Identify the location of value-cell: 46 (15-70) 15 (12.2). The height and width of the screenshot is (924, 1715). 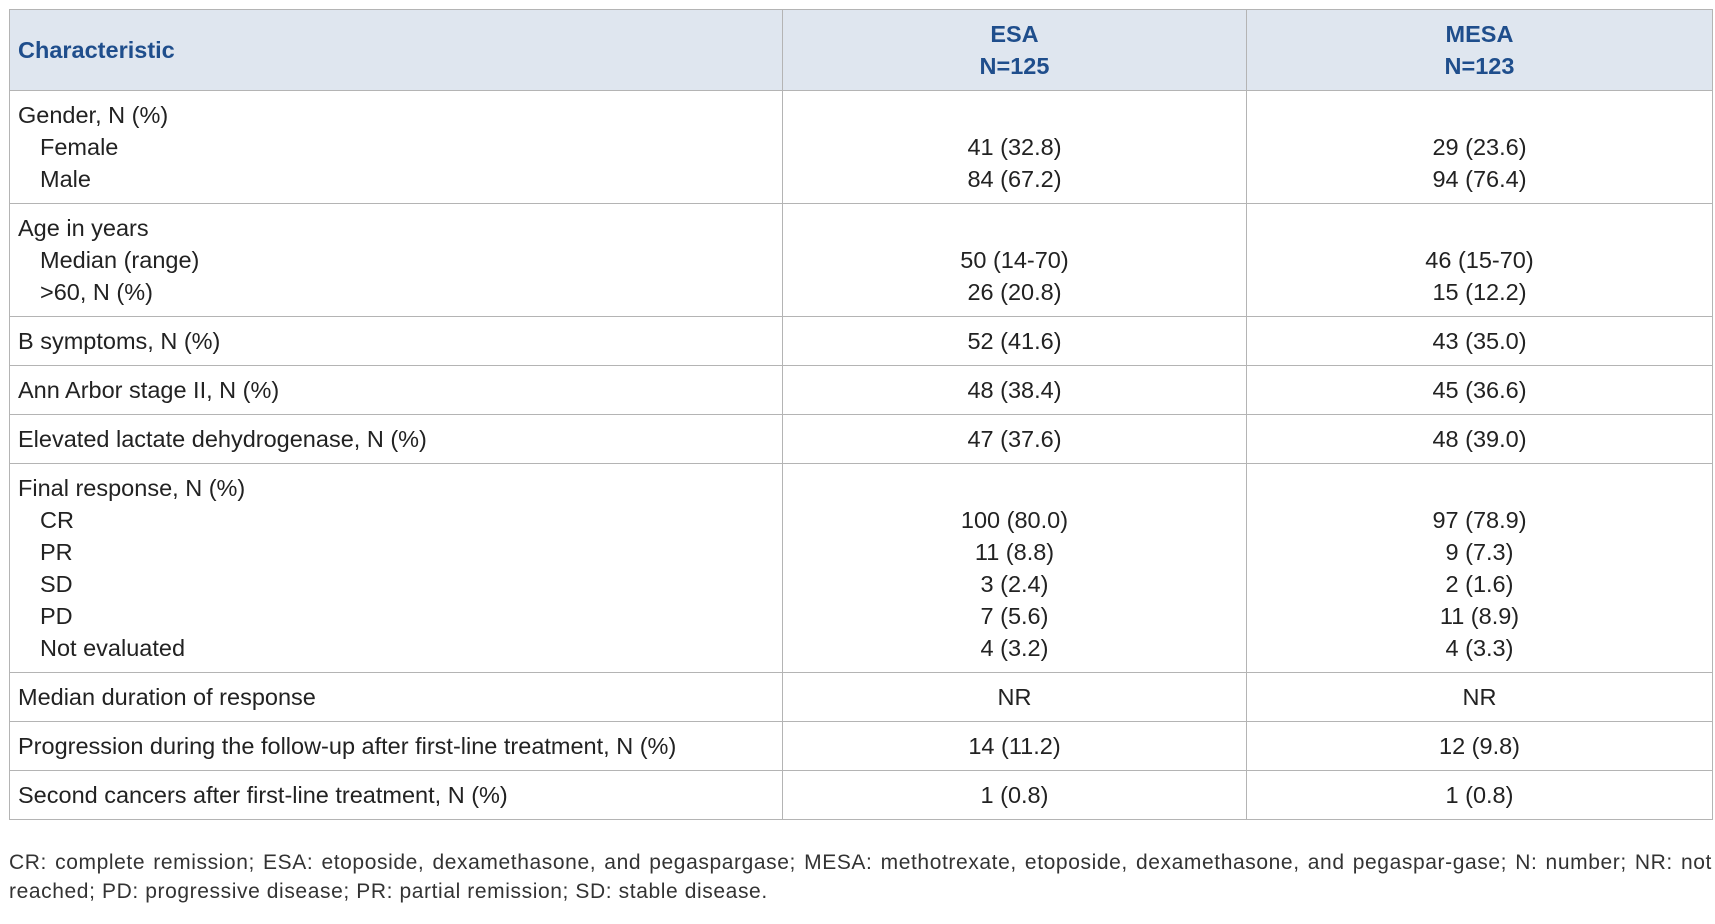
(1479, 260).